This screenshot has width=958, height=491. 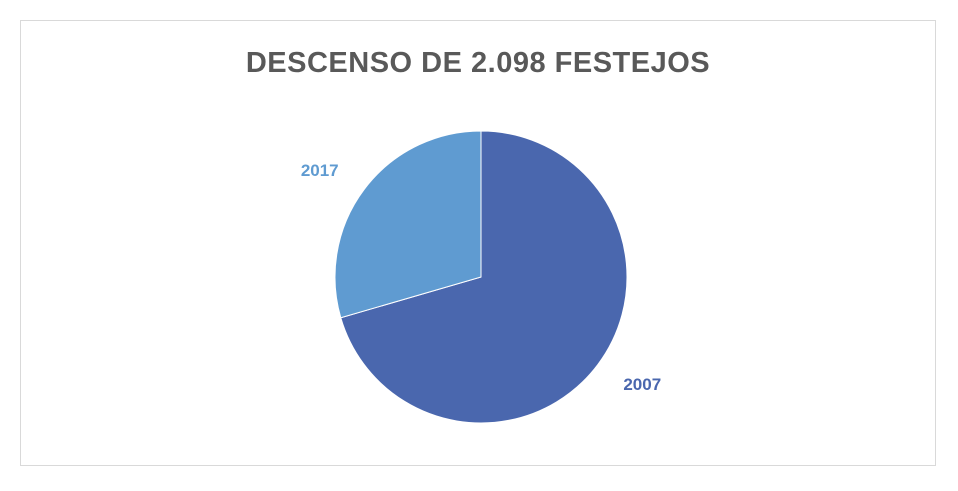 I want to click on pie-label-2017: 2017, so click(x=320, y=170).